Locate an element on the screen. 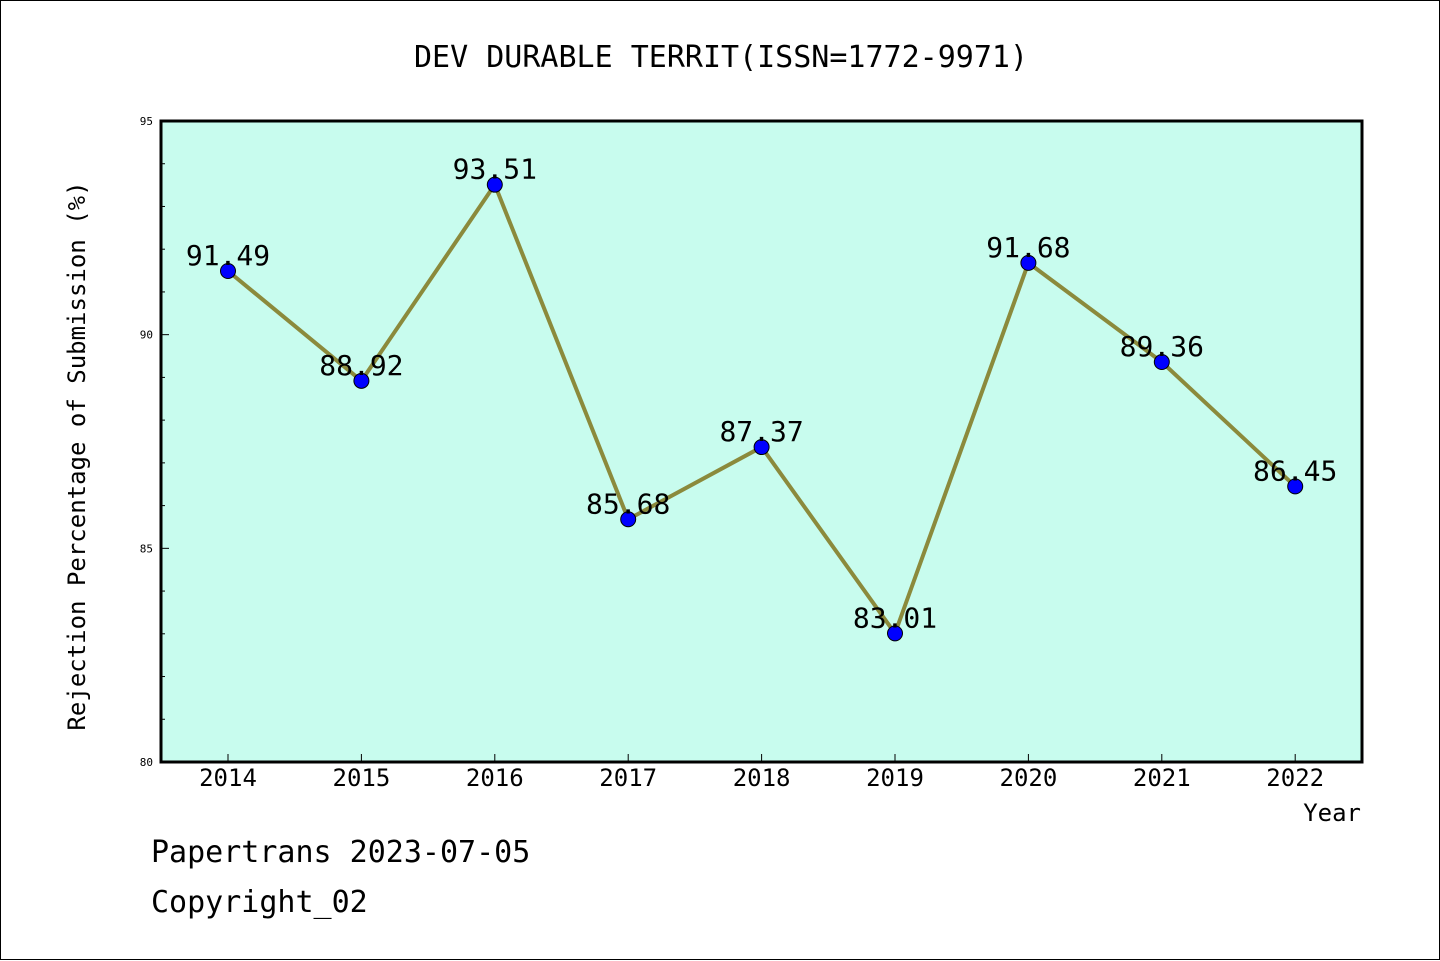  data-label: 87.37 is located at coordinates (761, 431).